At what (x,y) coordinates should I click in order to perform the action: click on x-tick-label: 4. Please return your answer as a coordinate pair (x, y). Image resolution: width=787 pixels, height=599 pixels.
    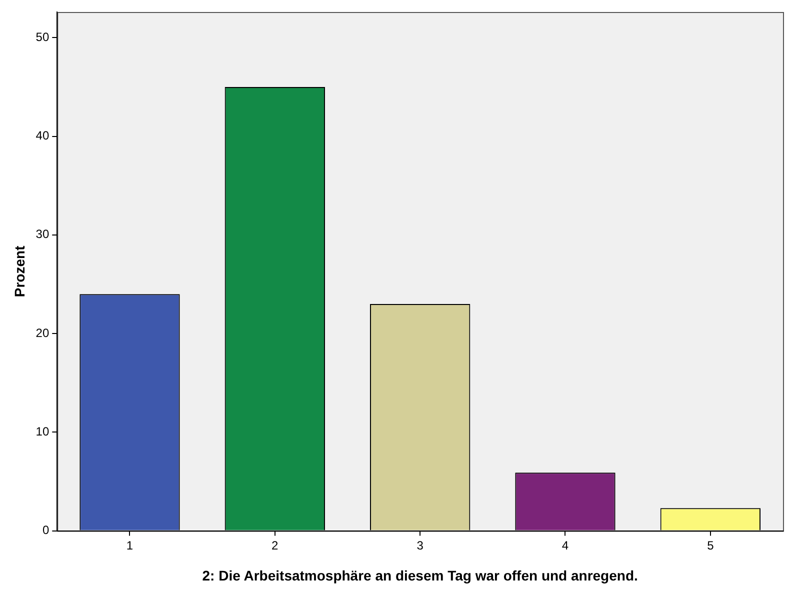
    Looking at the image, I should click on (565, 545).